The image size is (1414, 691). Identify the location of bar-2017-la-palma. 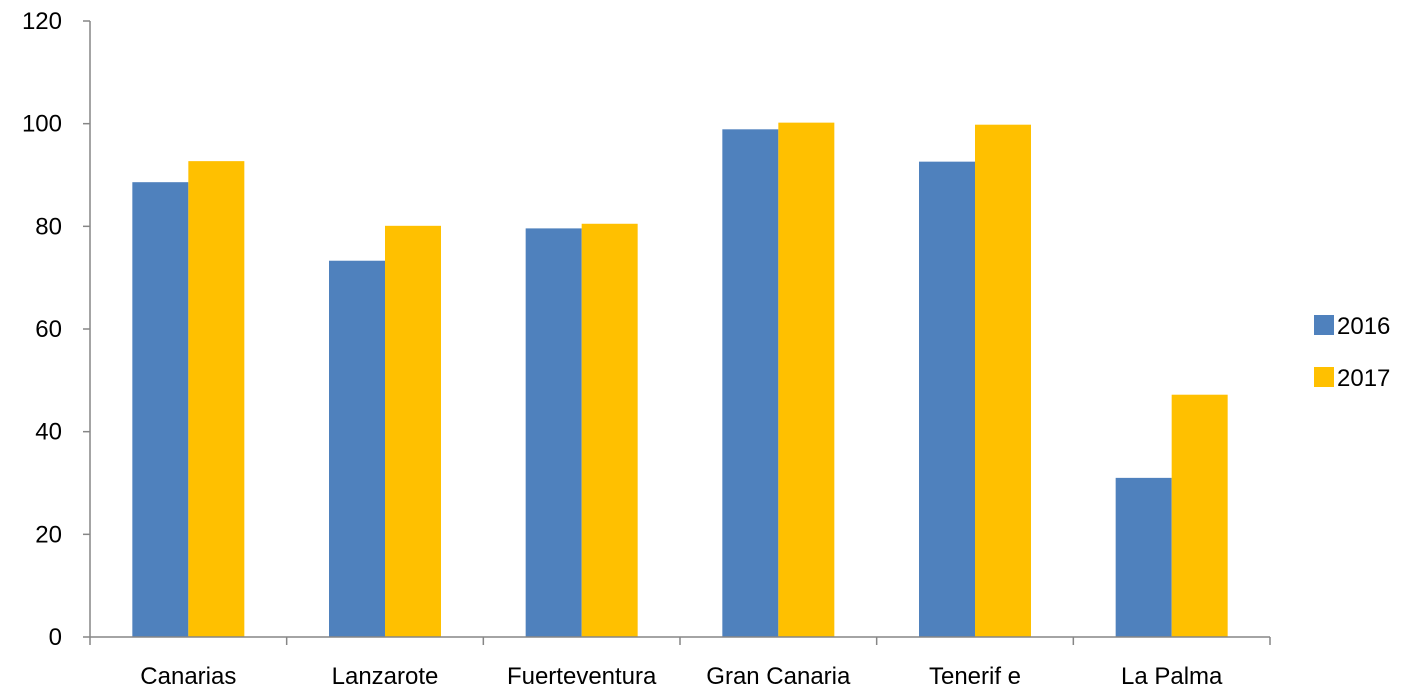
(1199, 515).